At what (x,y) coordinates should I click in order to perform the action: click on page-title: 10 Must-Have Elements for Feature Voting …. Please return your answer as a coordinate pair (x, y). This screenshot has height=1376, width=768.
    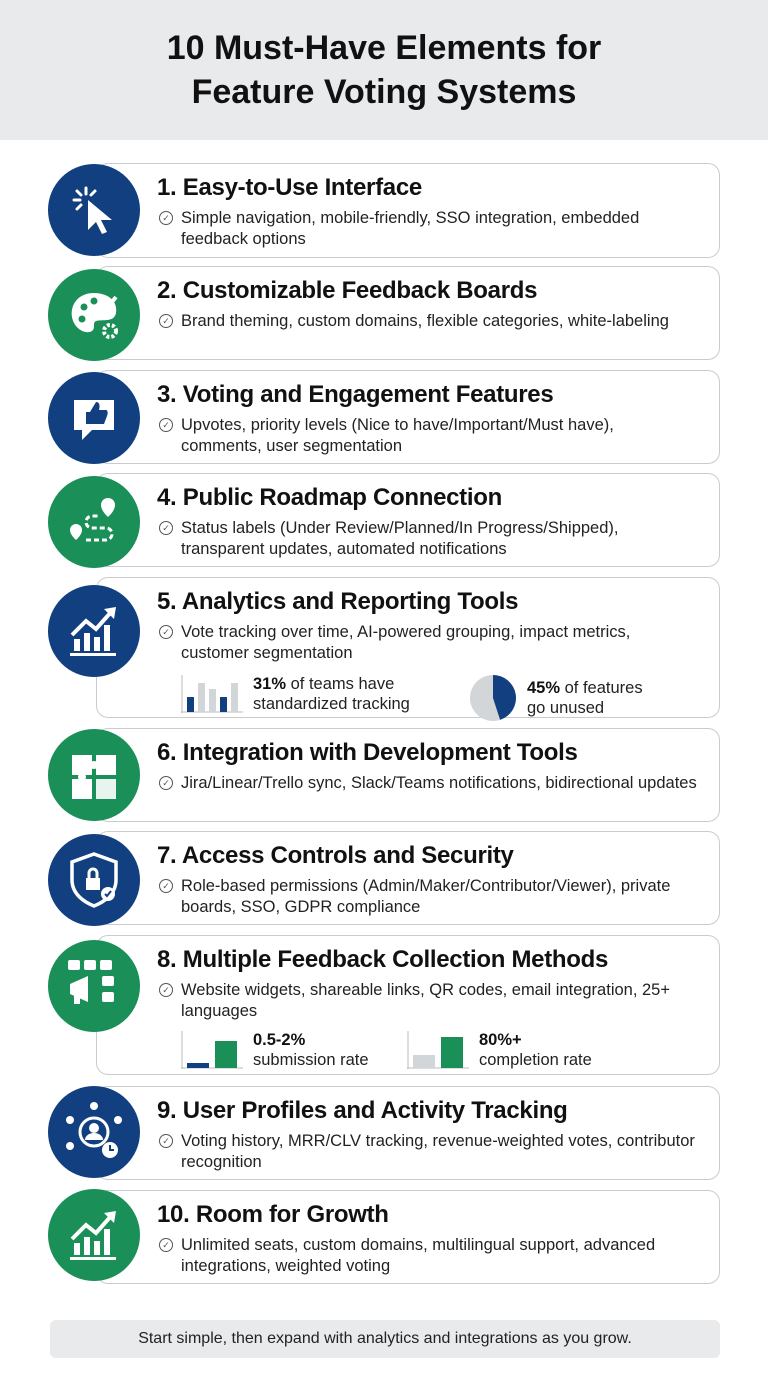
    Looking at the image, I should click on (384, 70).